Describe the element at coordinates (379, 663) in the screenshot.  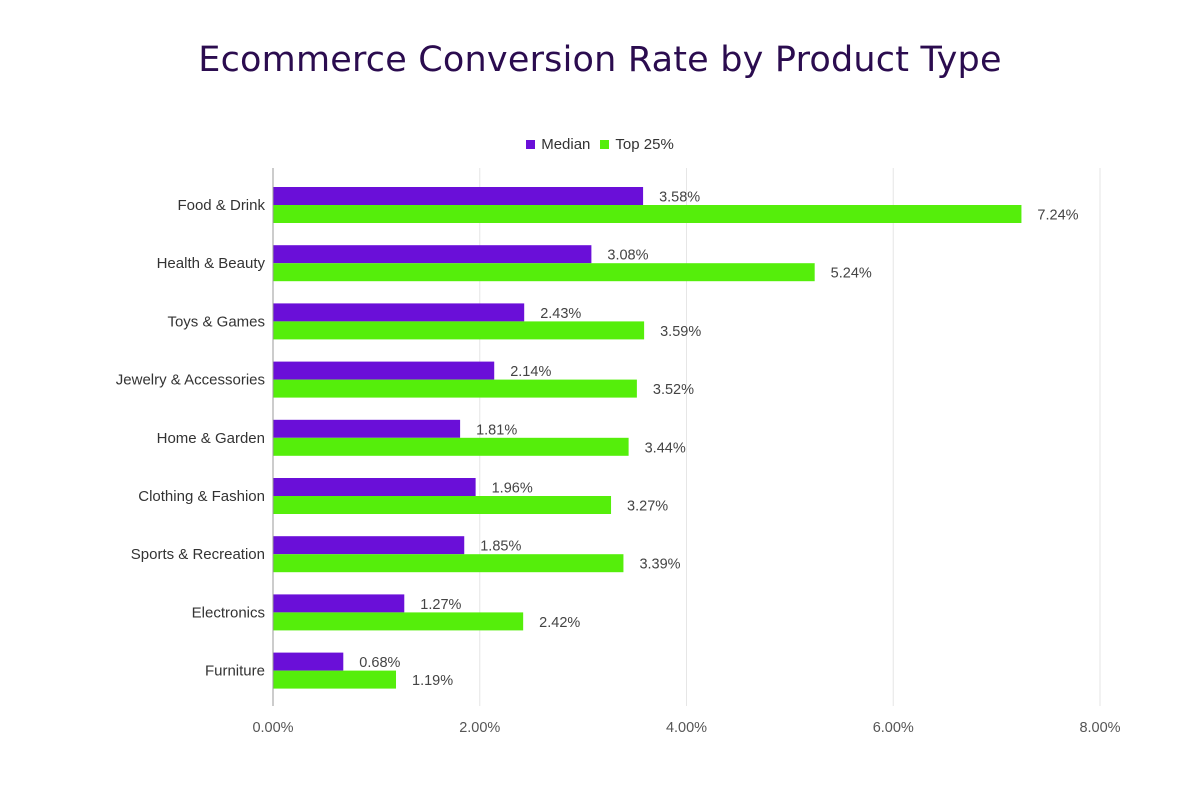
I see `data-label: 0.68%` at that location.